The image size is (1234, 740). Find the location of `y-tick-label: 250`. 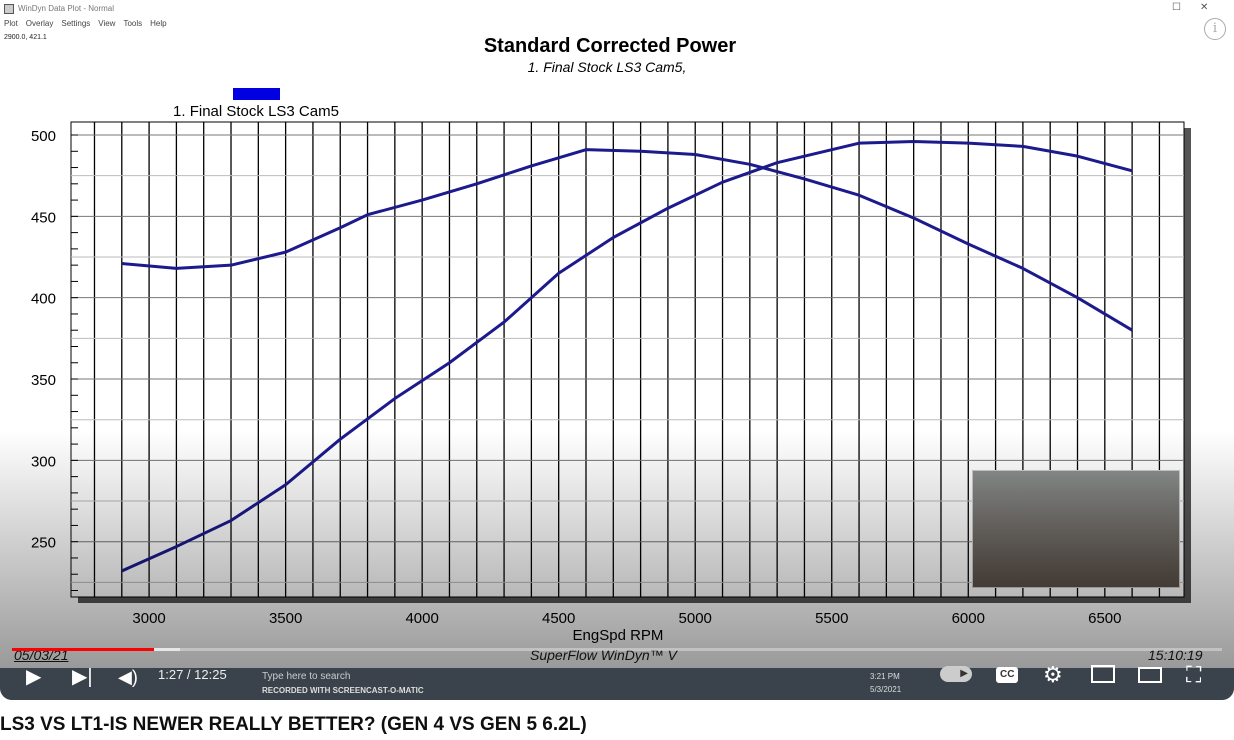

y-tick-label: 250 is located at coordinates (43, 543).